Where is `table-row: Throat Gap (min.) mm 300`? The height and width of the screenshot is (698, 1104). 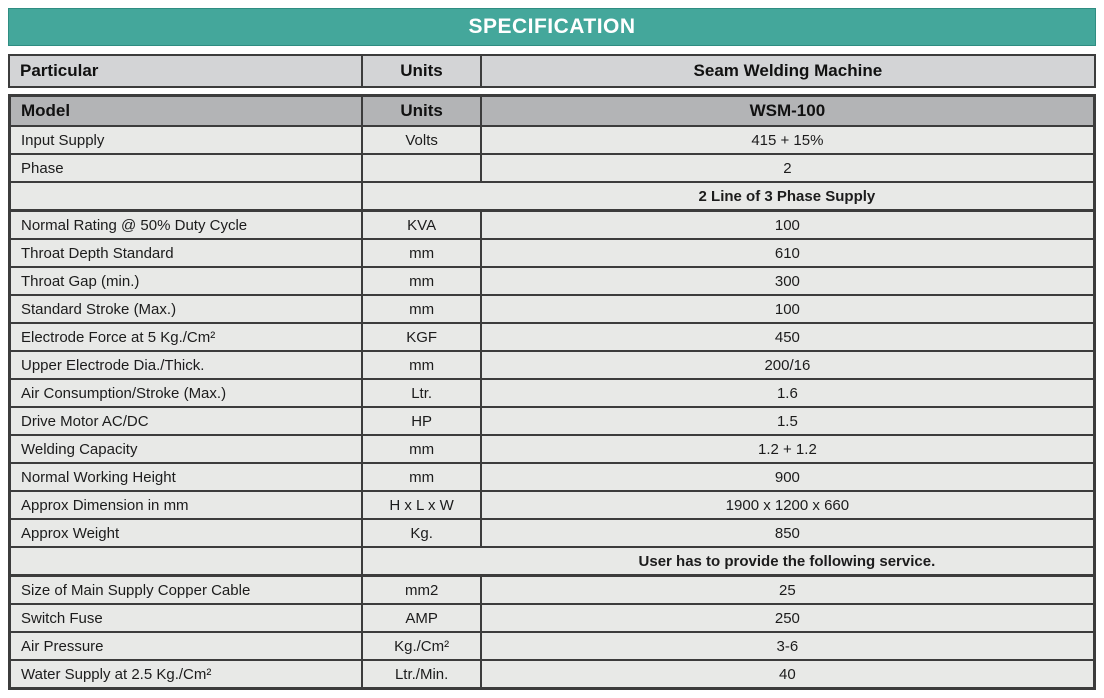
table-row: Throat Gap (min.) mm 300 is located at coordinates (552, 281).